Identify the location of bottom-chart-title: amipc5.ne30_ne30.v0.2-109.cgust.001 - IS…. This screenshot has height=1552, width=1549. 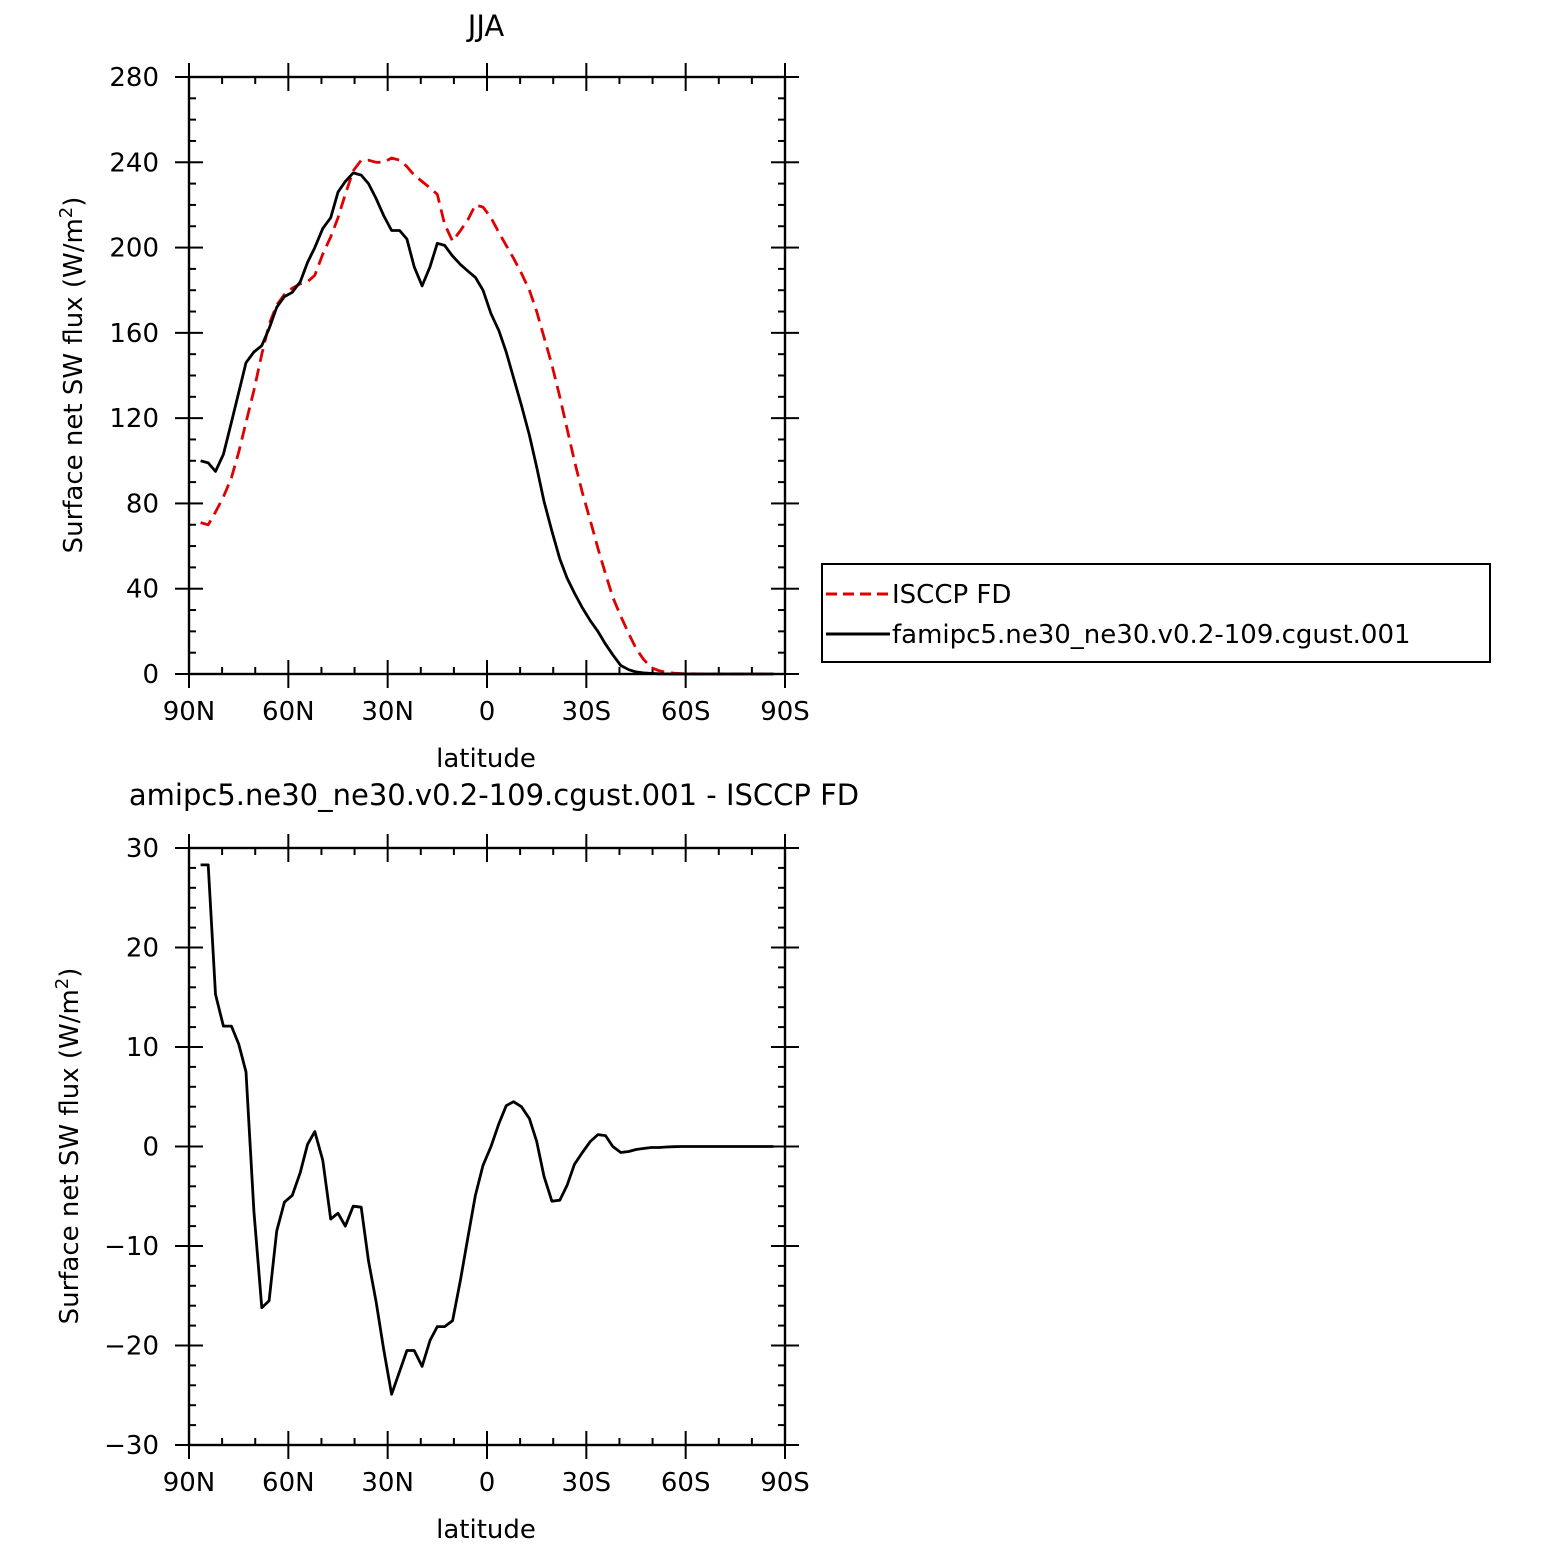
(494, 795).